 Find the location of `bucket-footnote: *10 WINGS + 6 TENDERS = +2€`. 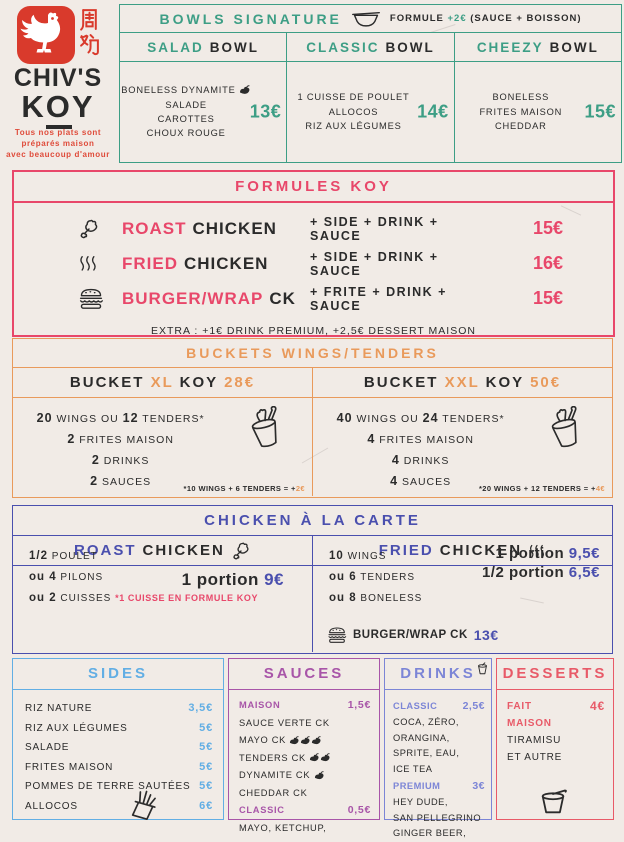

bucket-footnote: *10 WINGS + 6 TENDERS = +2€ is located at coordinates (244, 488).